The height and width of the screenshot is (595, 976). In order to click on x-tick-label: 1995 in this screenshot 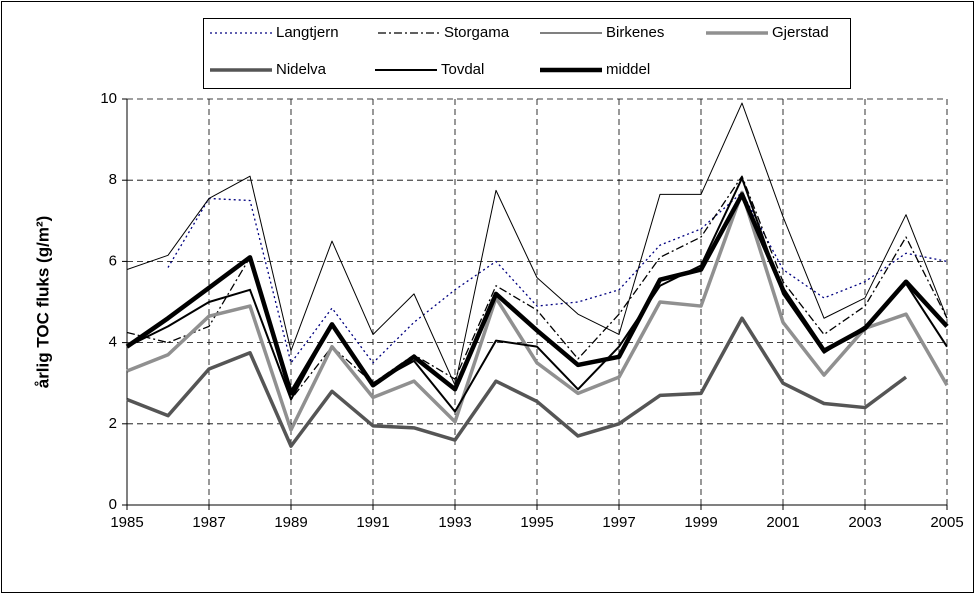, I will do `click(536, 522)`.